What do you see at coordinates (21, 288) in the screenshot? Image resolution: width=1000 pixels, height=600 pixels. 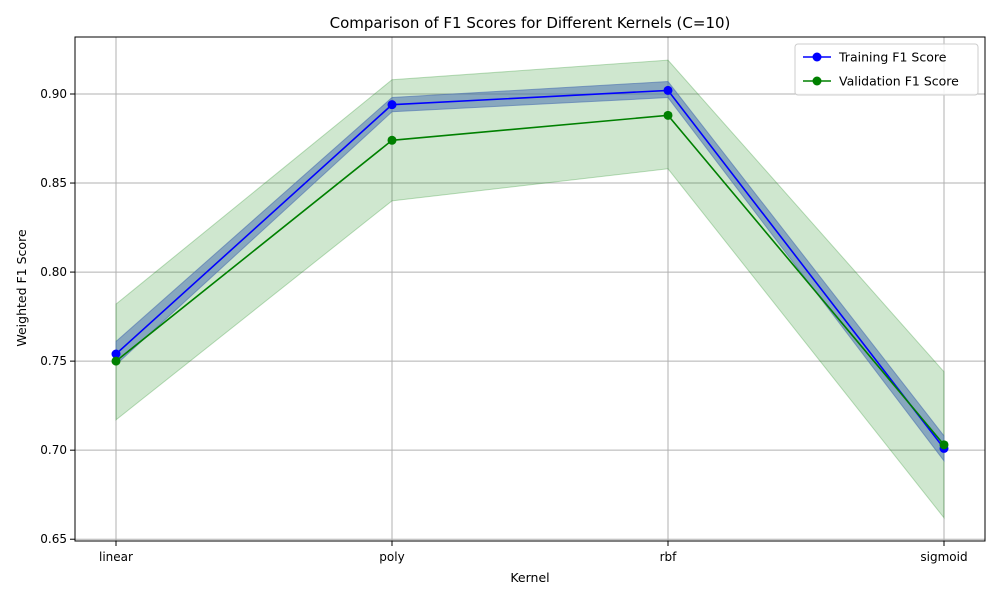 I see `y-axis-label: Weighted F1 Score` at bounding box center [21, 288].